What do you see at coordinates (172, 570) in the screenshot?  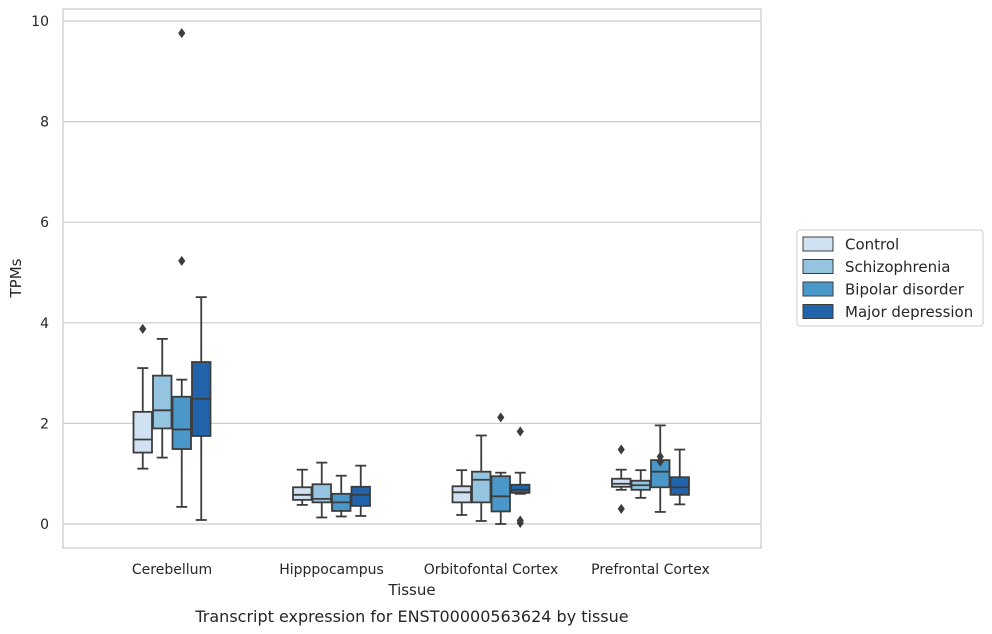 I see `x-tick-label: Cerebellum` at bounding box center [172, 570].